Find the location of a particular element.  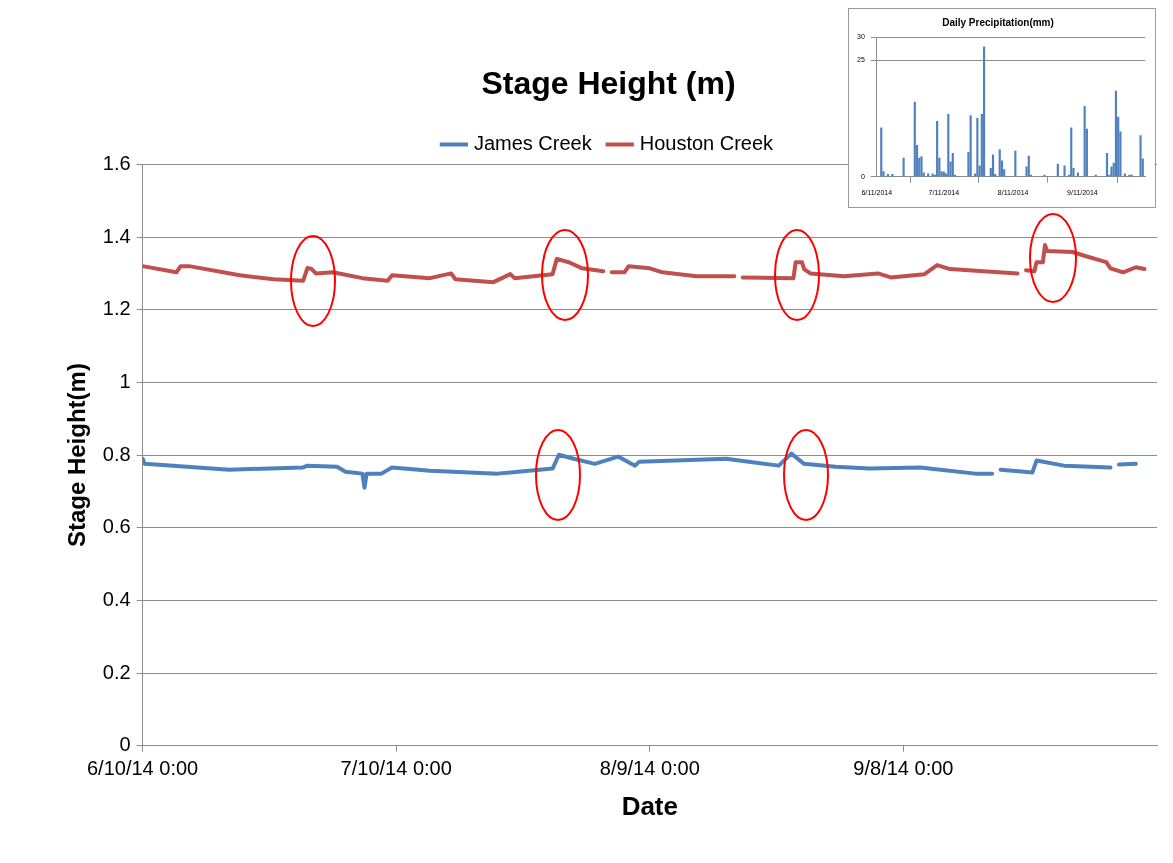

y-tick-label: 0.6 is located at coordinates (116, 526).